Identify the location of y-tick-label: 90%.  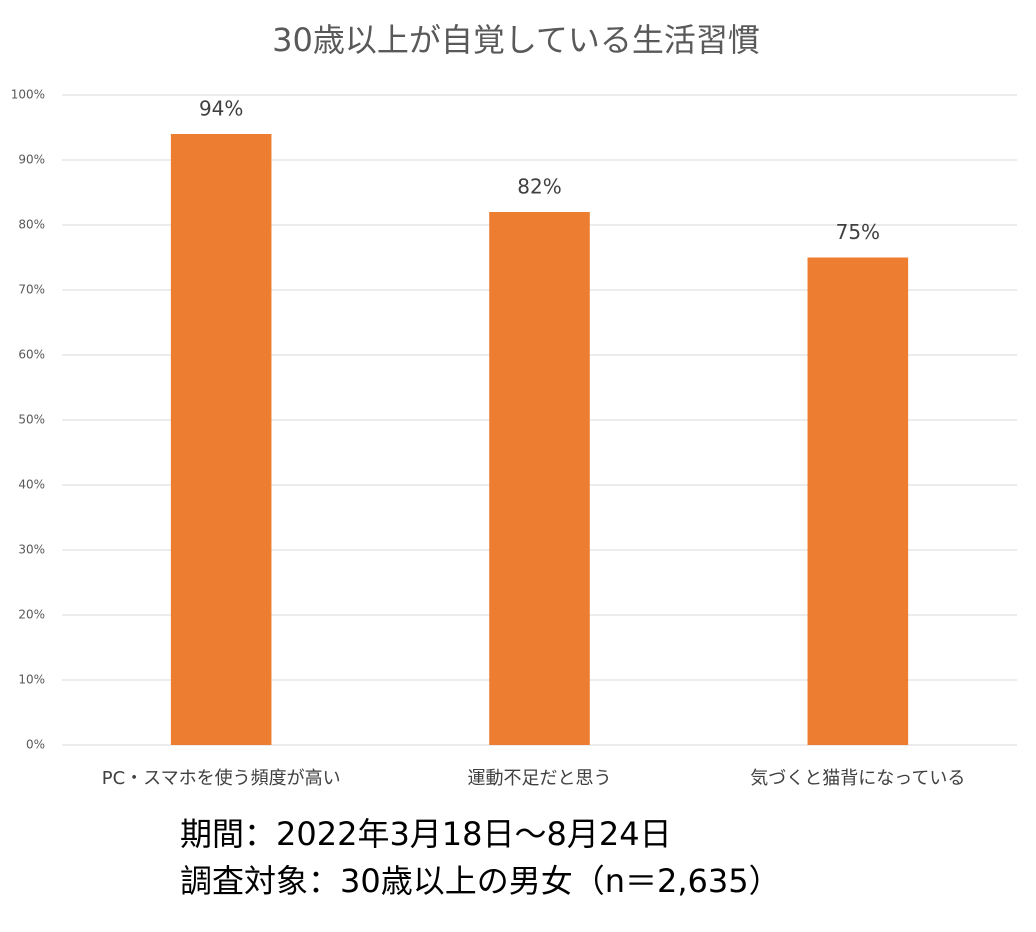
(31, 160).